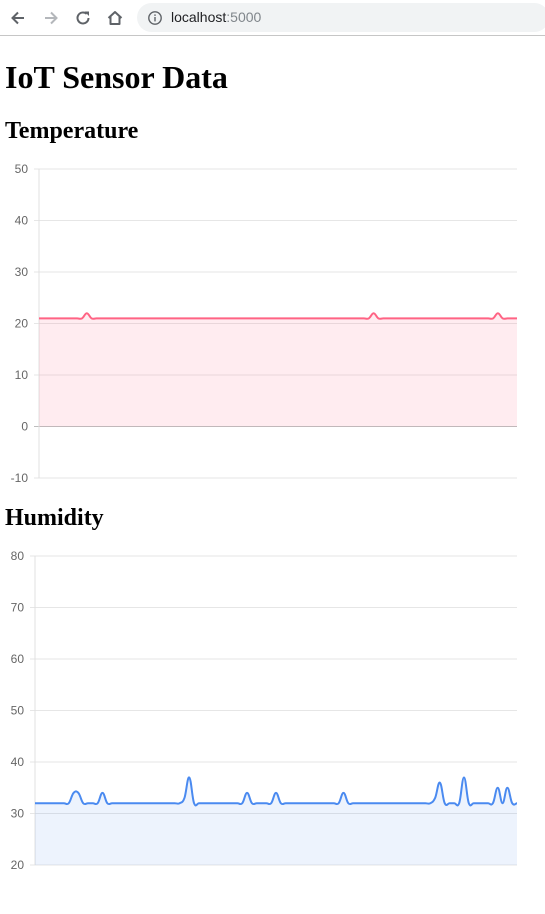 The width and height of the screenshot is (545, 914). Describe the element at coordinates (18, 608) in the screenshot. I see `humidity-y-tick-label: 70` at that location.